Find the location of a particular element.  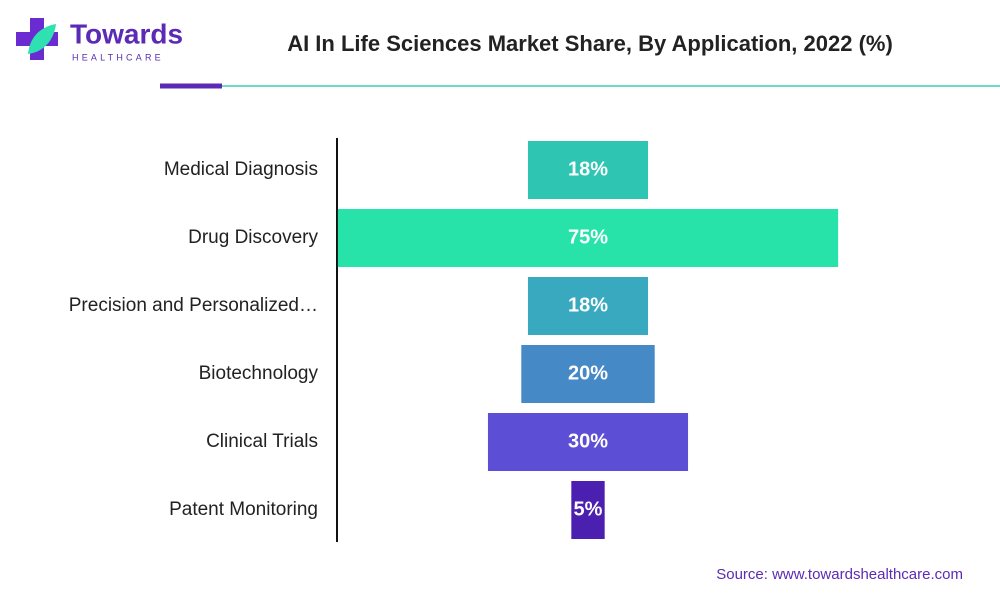

logo-tagline: HEALTHCARE is located at coordinates (118, 57).